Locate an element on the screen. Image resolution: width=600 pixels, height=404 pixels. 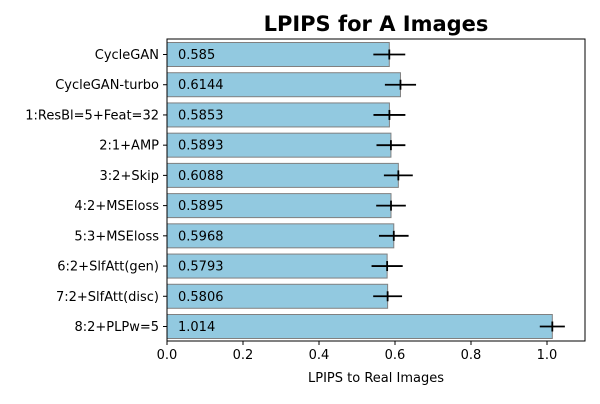
chart-title: LPIPS for A Images is located at coordinates (376, 24).